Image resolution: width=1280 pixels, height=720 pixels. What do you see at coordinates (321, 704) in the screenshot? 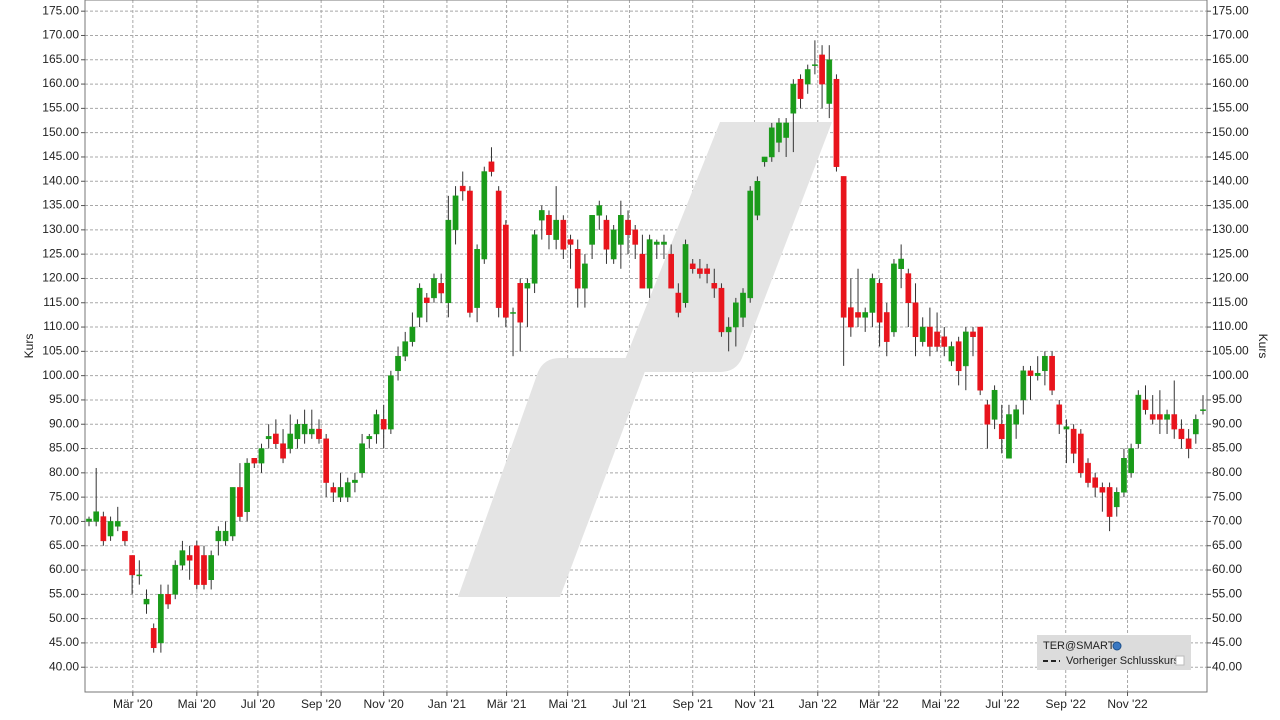
I see `x-tick-label: Sep '20` at bounding box center [321, 704].